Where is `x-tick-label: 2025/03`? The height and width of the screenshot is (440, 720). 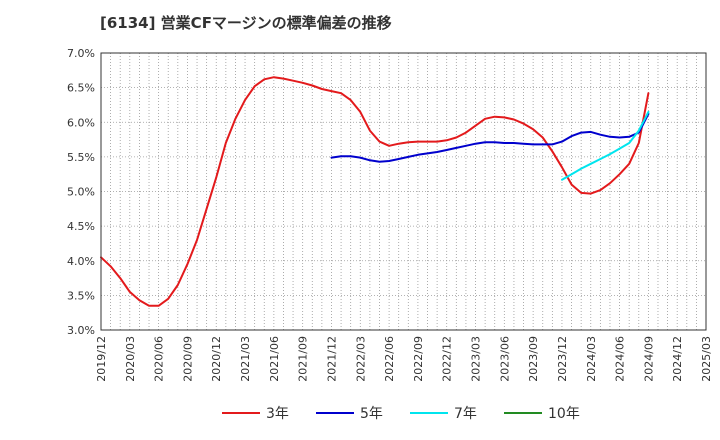
x-tick-label: 2025/03 is located at coordinates (706, 359).